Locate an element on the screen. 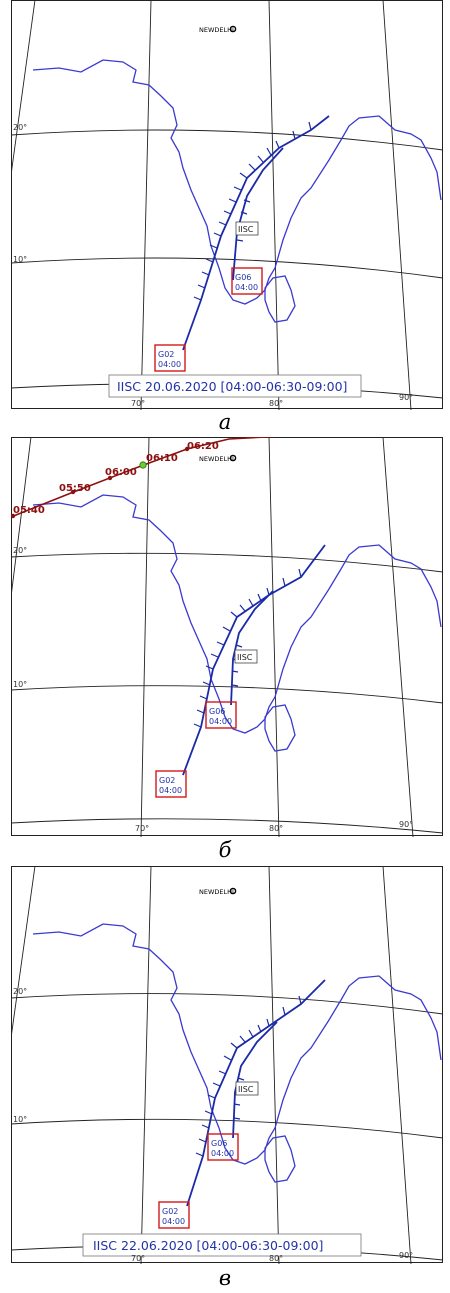 The width and height of the screenshot is (450, 1293). red-track is located at coordinates (145, 478).